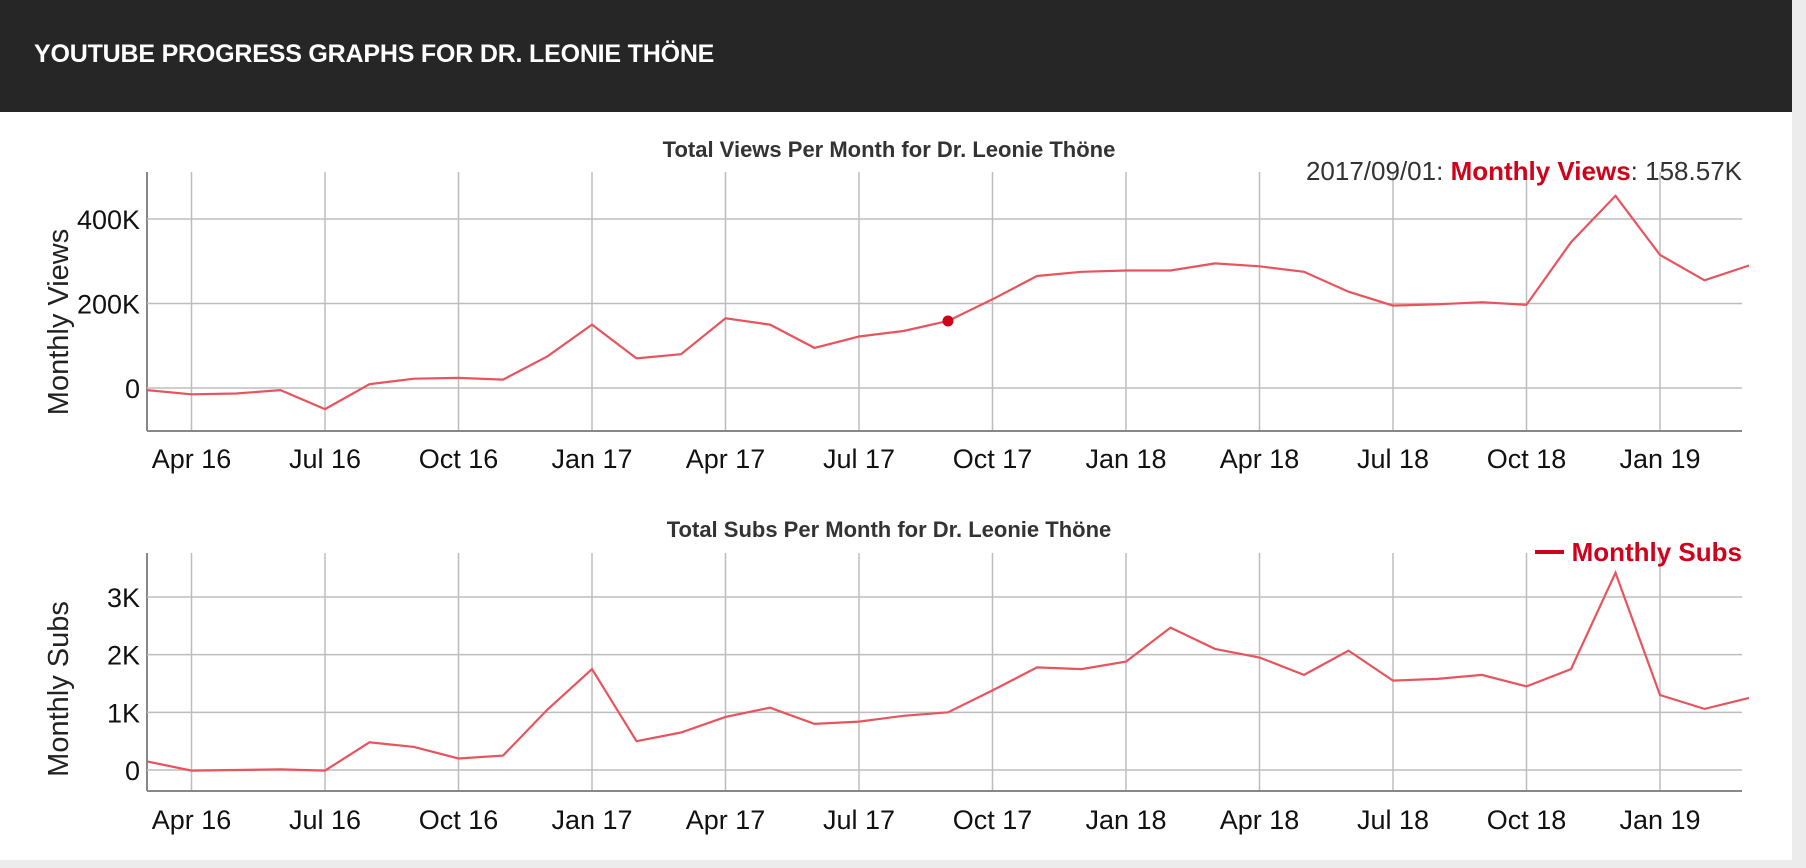 The image size is (1806, 868). Describe the element at coordinates (1443, 171) in the screenshot. I see `tooltip-colon: :` at that location.